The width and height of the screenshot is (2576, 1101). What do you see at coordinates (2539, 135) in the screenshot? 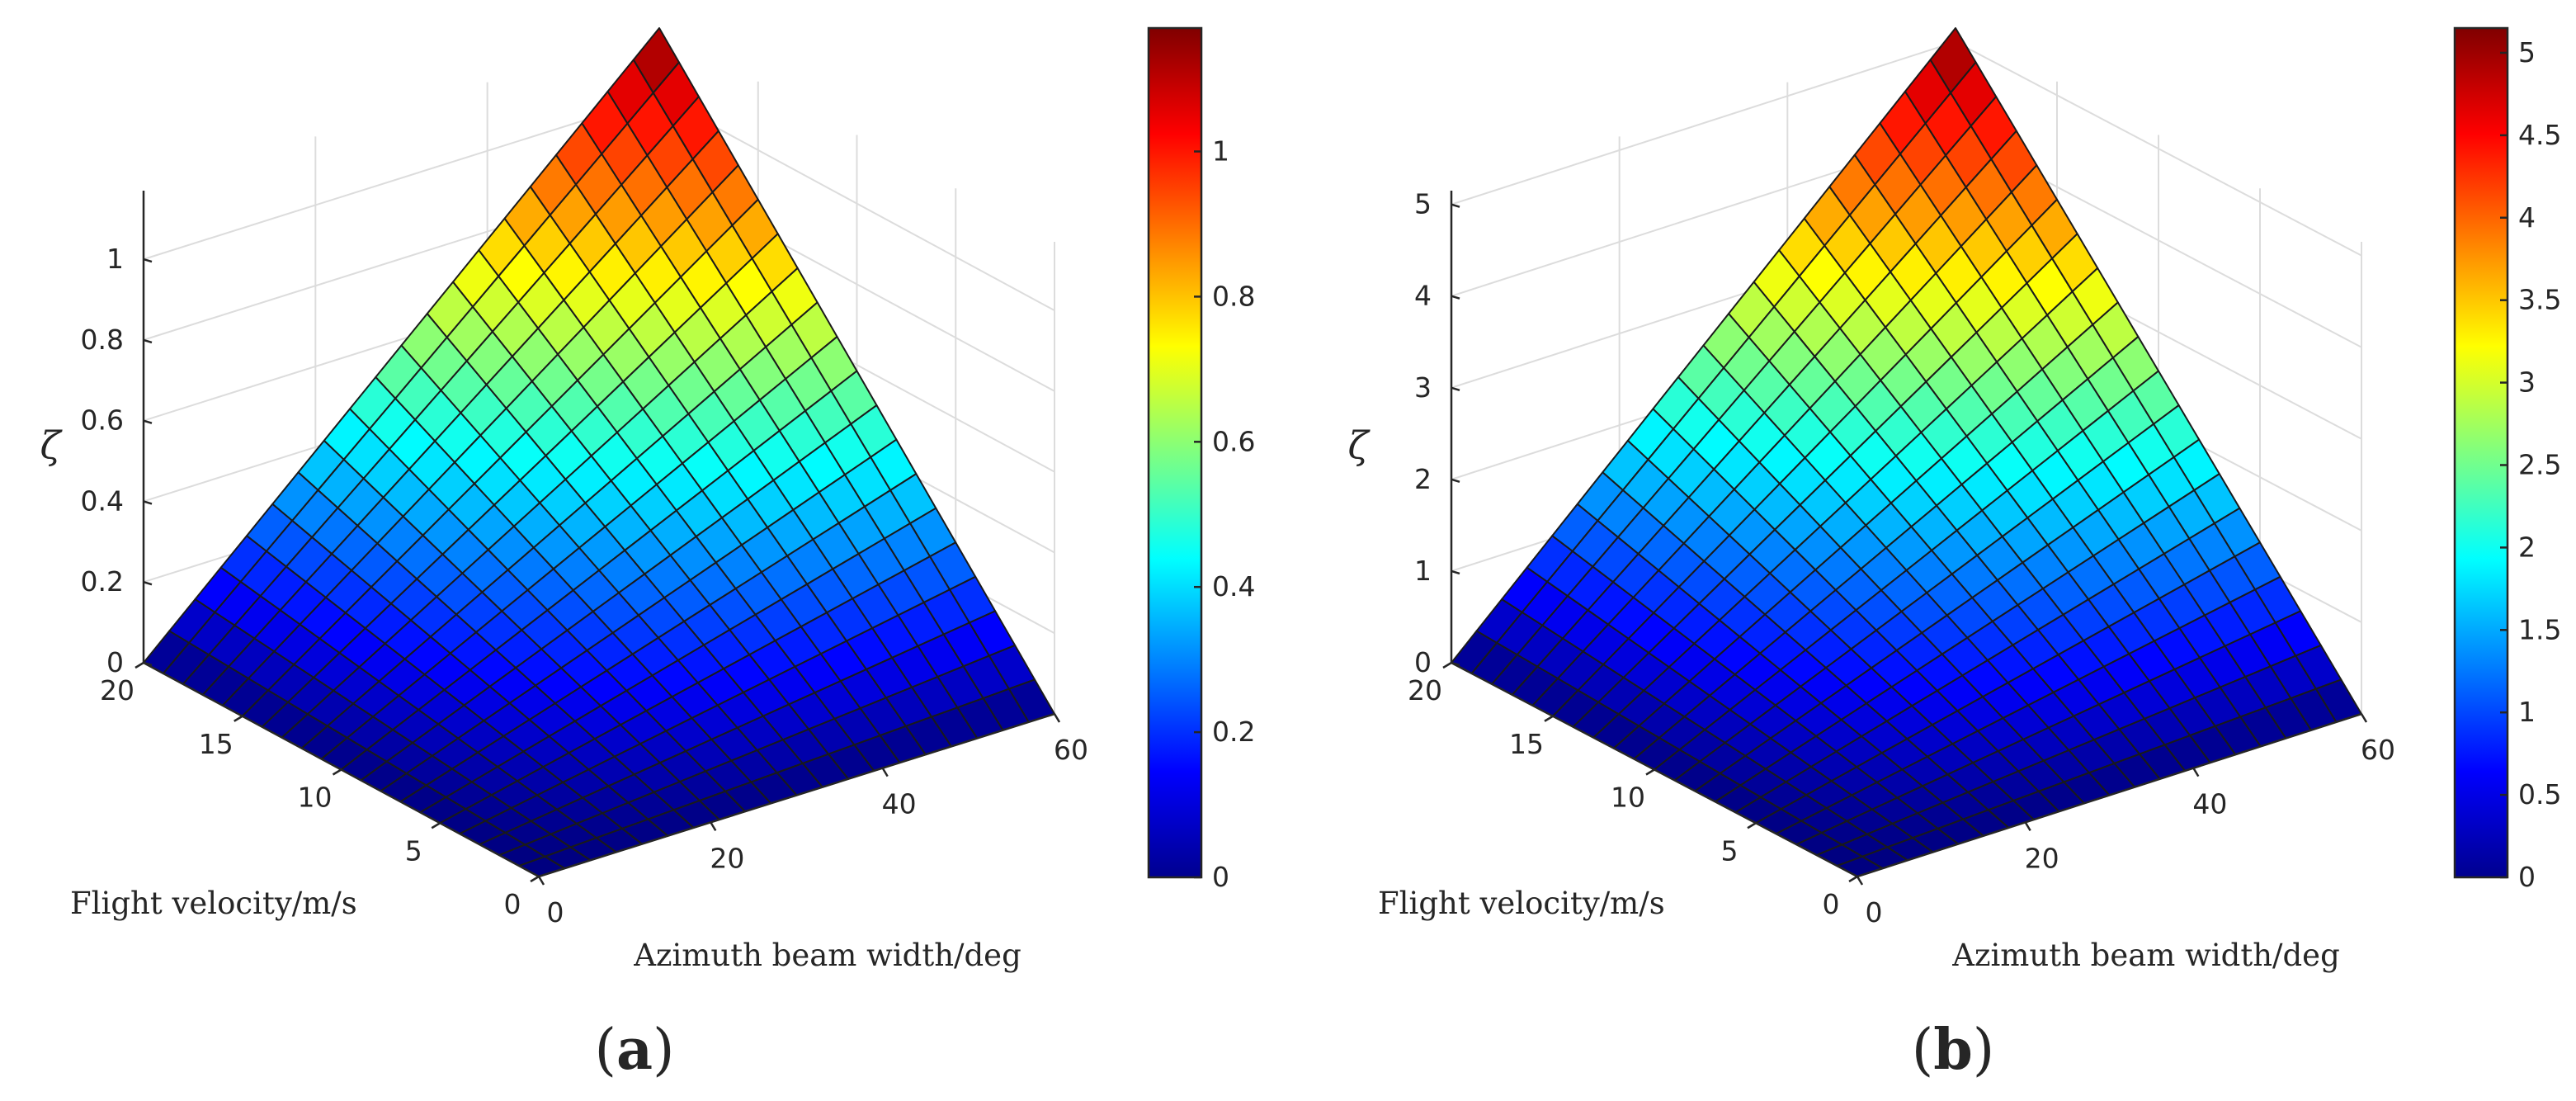
I see `colorbar-tick-label: 4.5` at bounding box center [2539, 135].